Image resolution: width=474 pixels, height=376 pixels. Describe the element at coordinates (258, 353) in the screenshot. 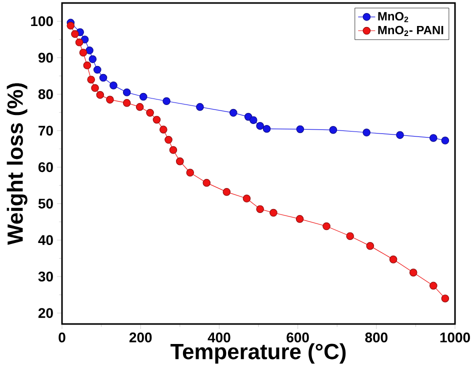

I see `x-axis-title: Temperature (°C)` at that location.